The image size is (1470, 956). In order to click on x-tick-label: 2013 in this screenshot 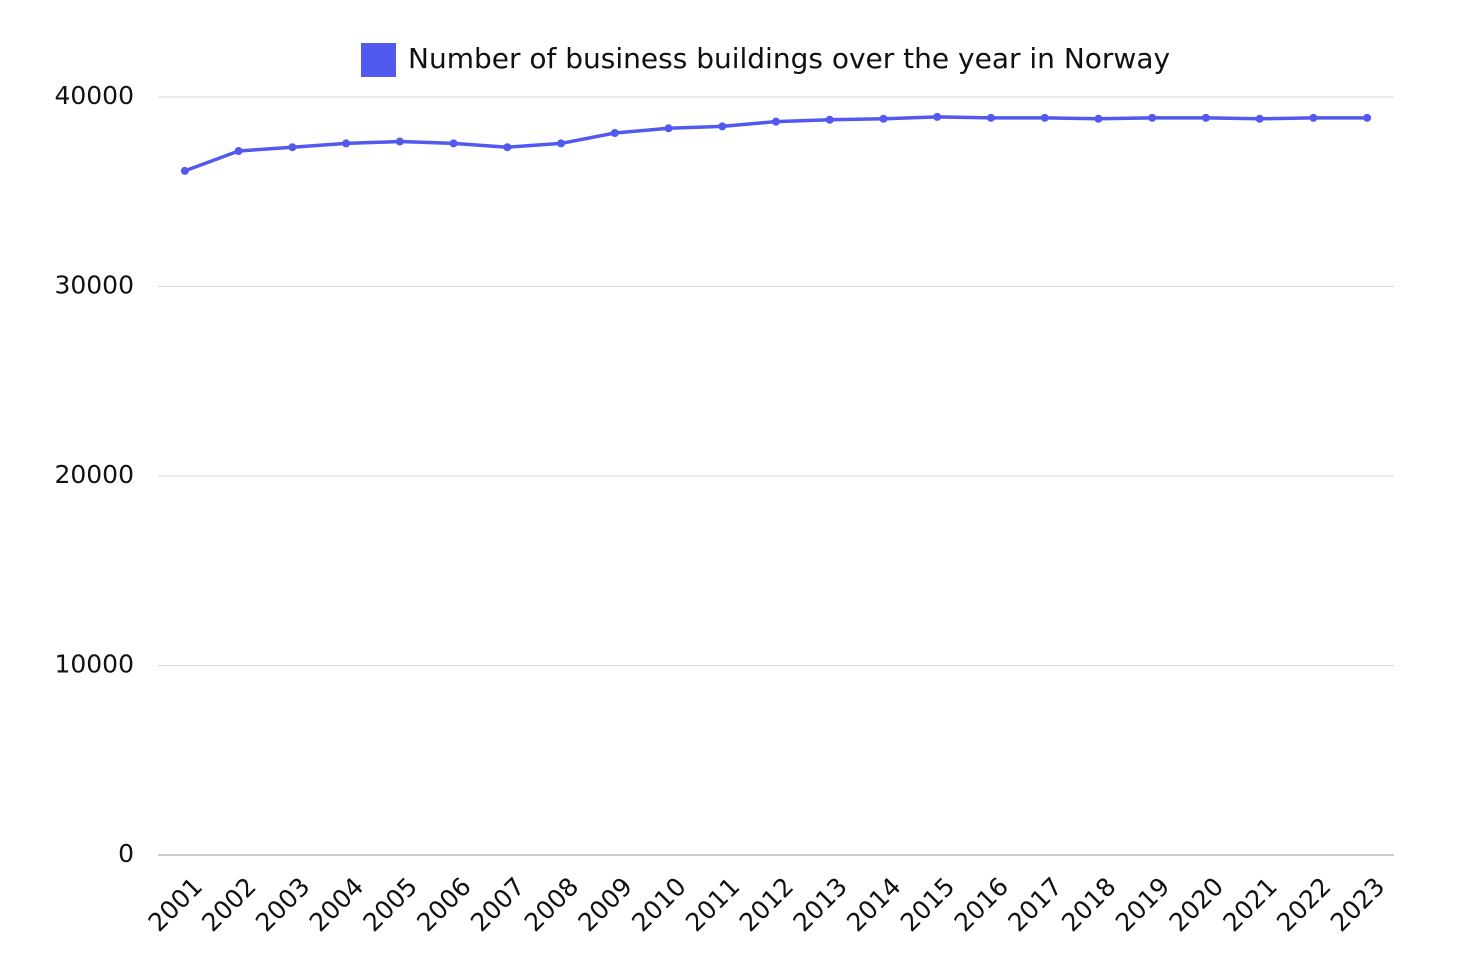, I will do `click(819, 904)`.